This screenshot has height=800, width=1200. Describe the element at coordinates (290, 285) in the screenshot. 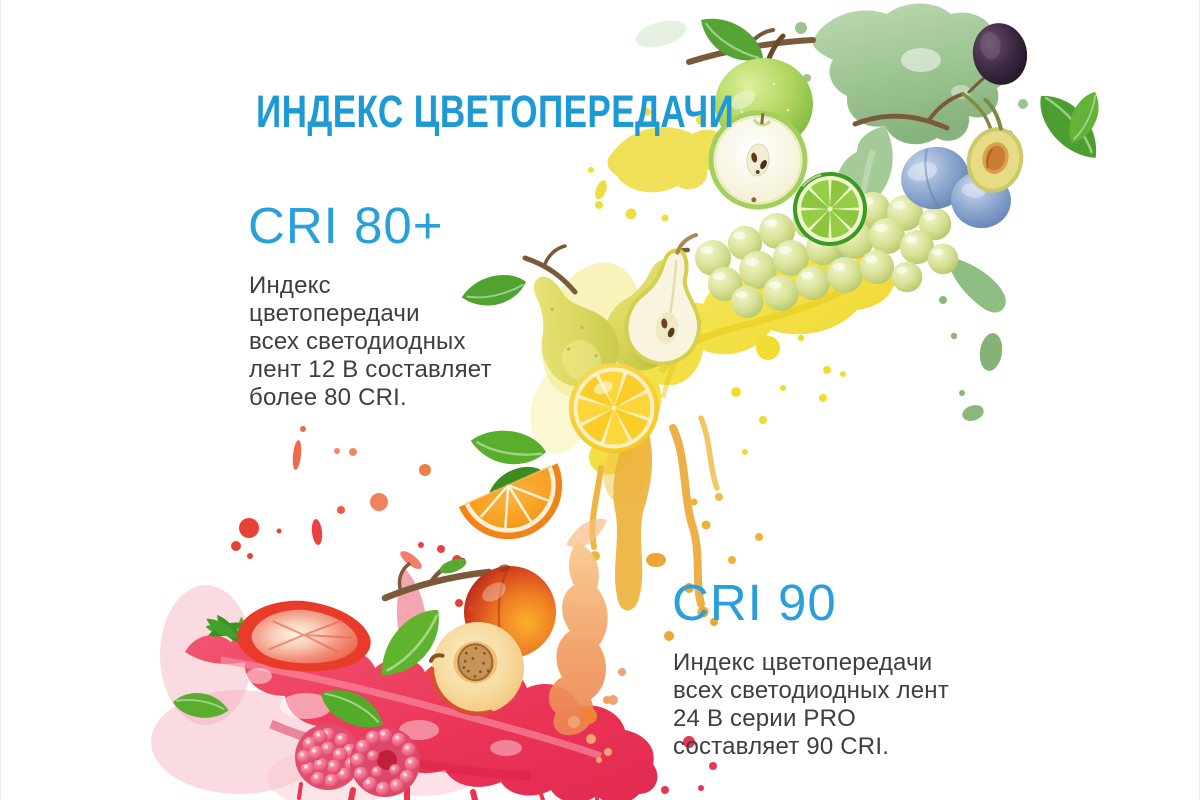

I see `cri80-line: Индекс` at that location.